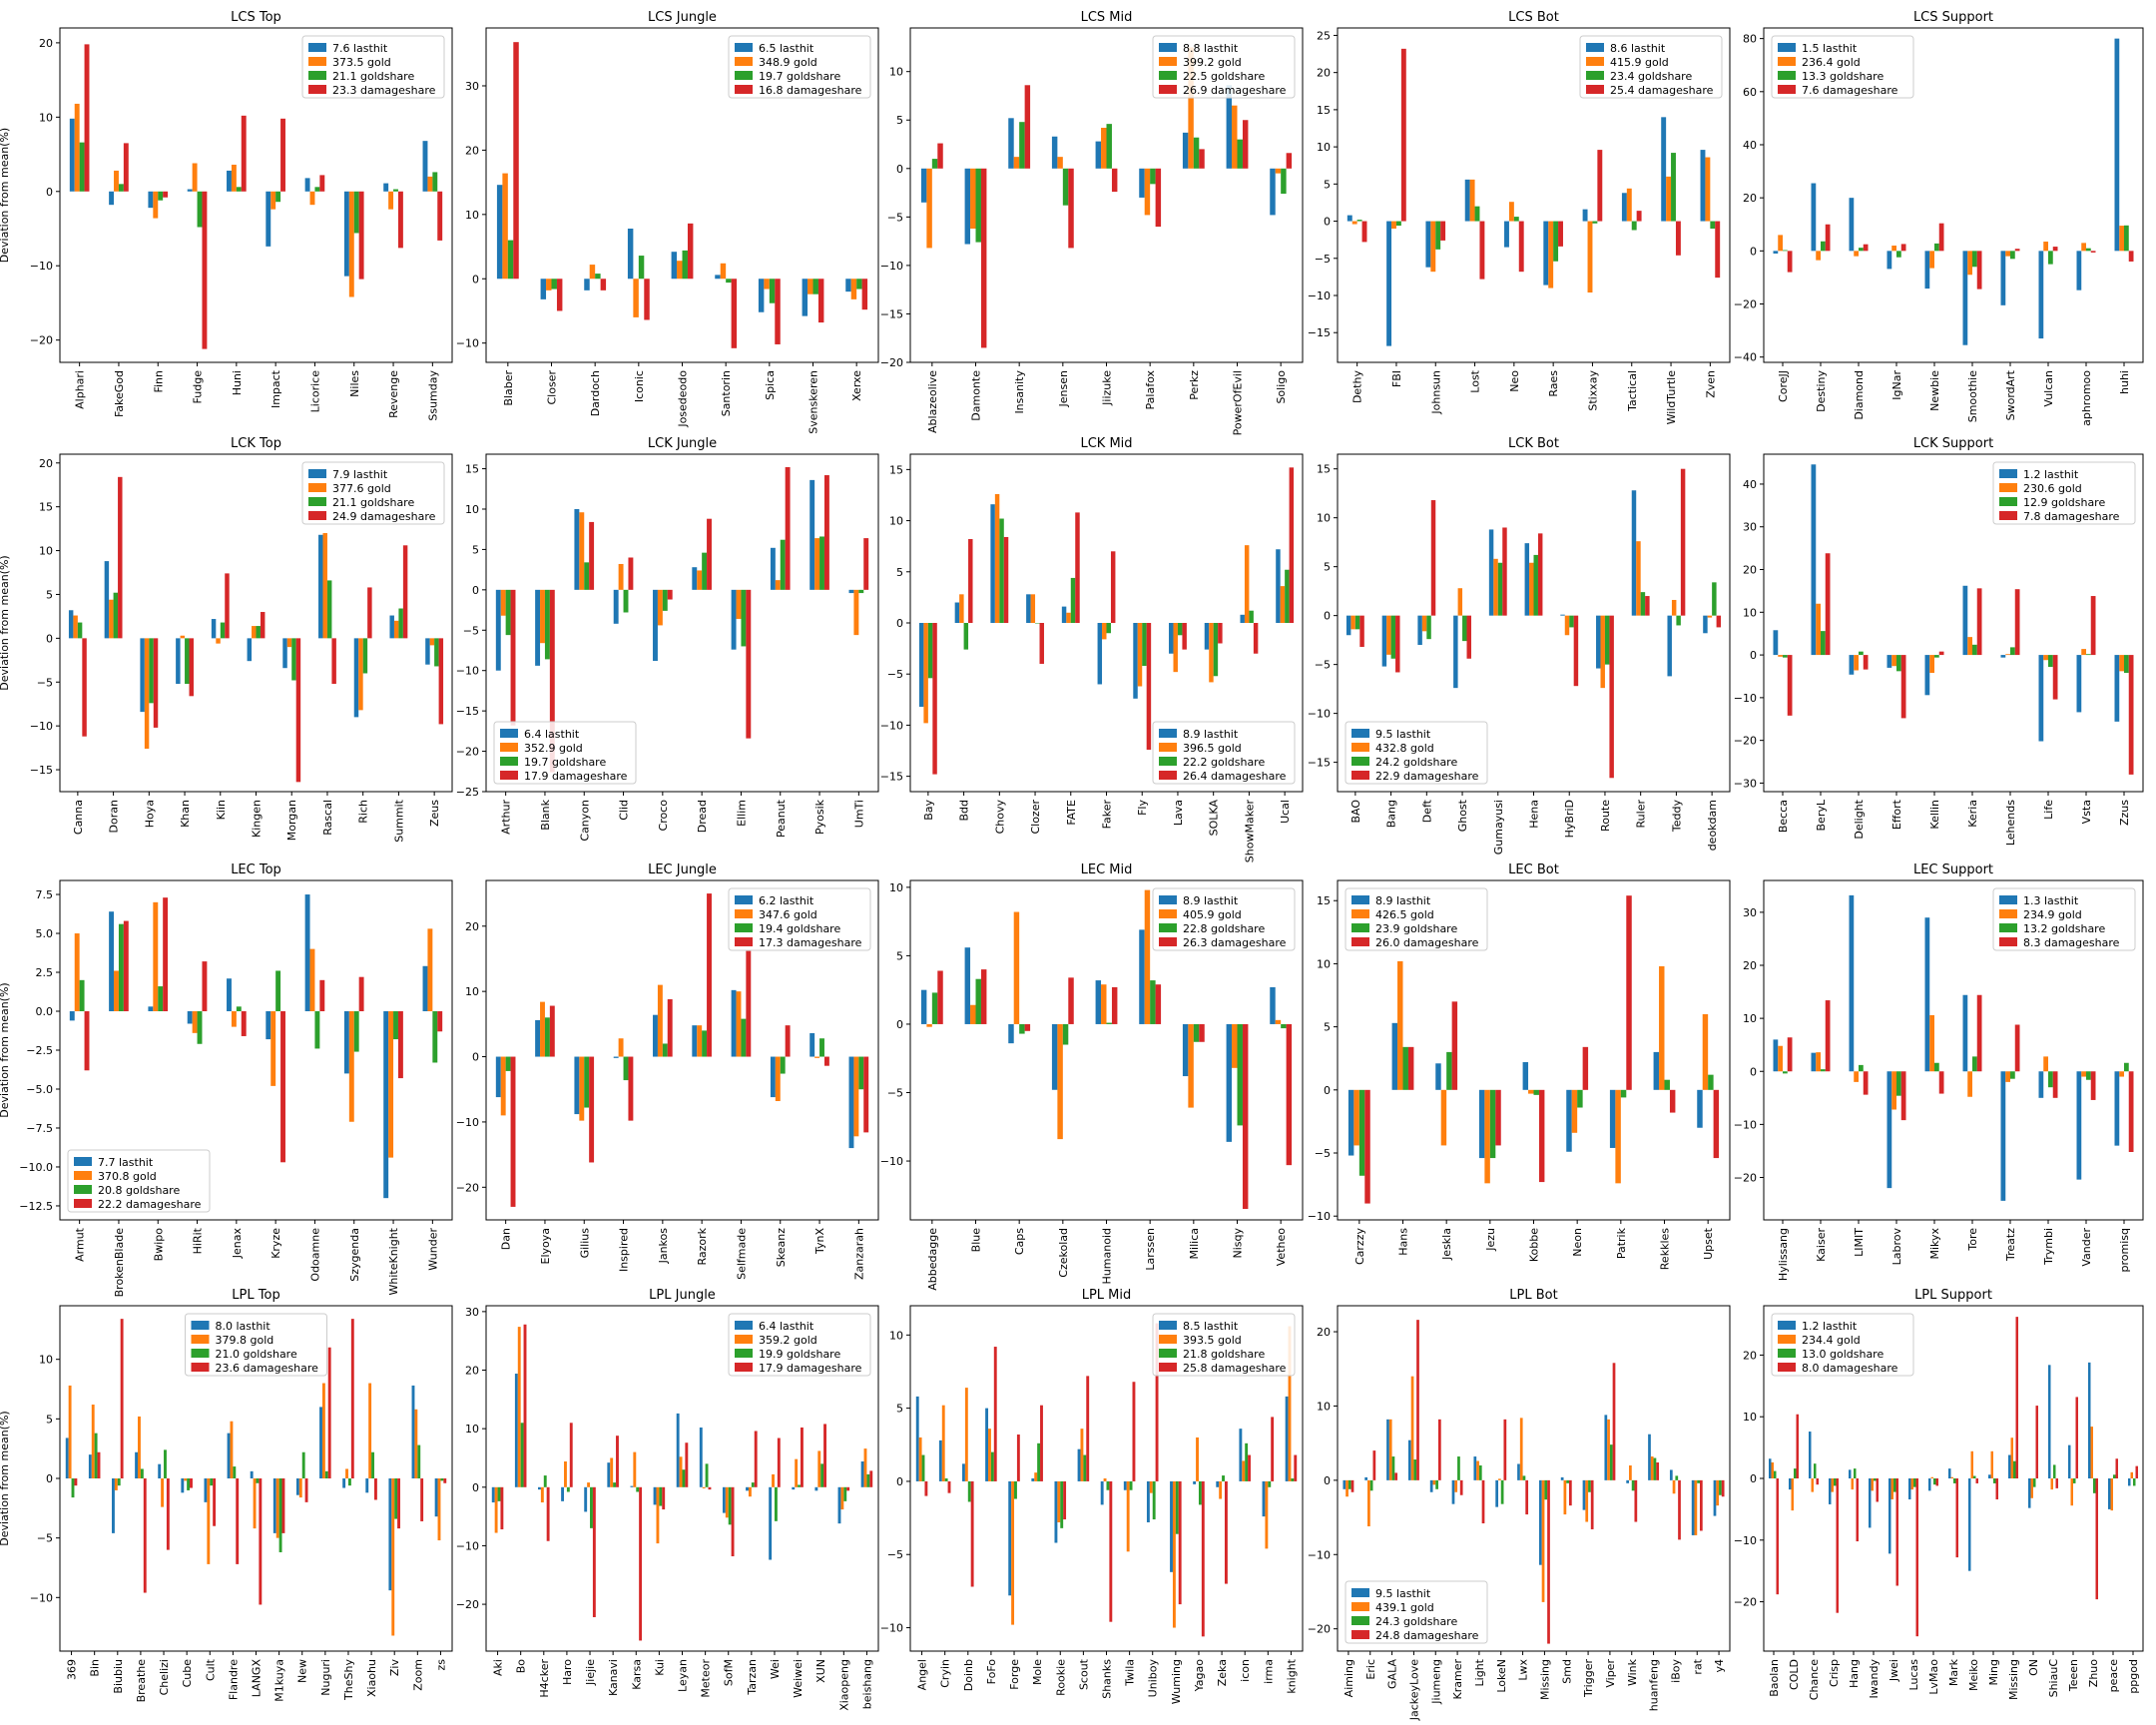  What do you see at coordinates (1783, 386) in the screenshot?
I see `x-tick-label: CoreJJ` at bounding box center [1783, 386].